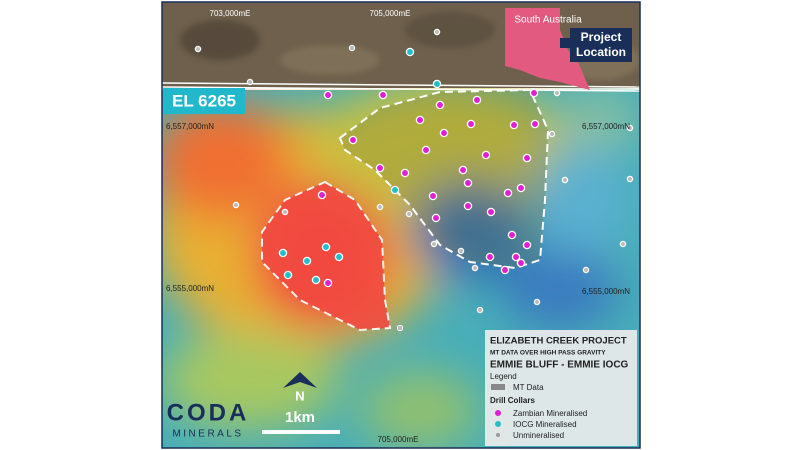  What do you see at coordinates (558, 341) in the screenshot?
I see `legend-project: ELIZABETH CREEK PROJECT` at bounding box center [558, 341].